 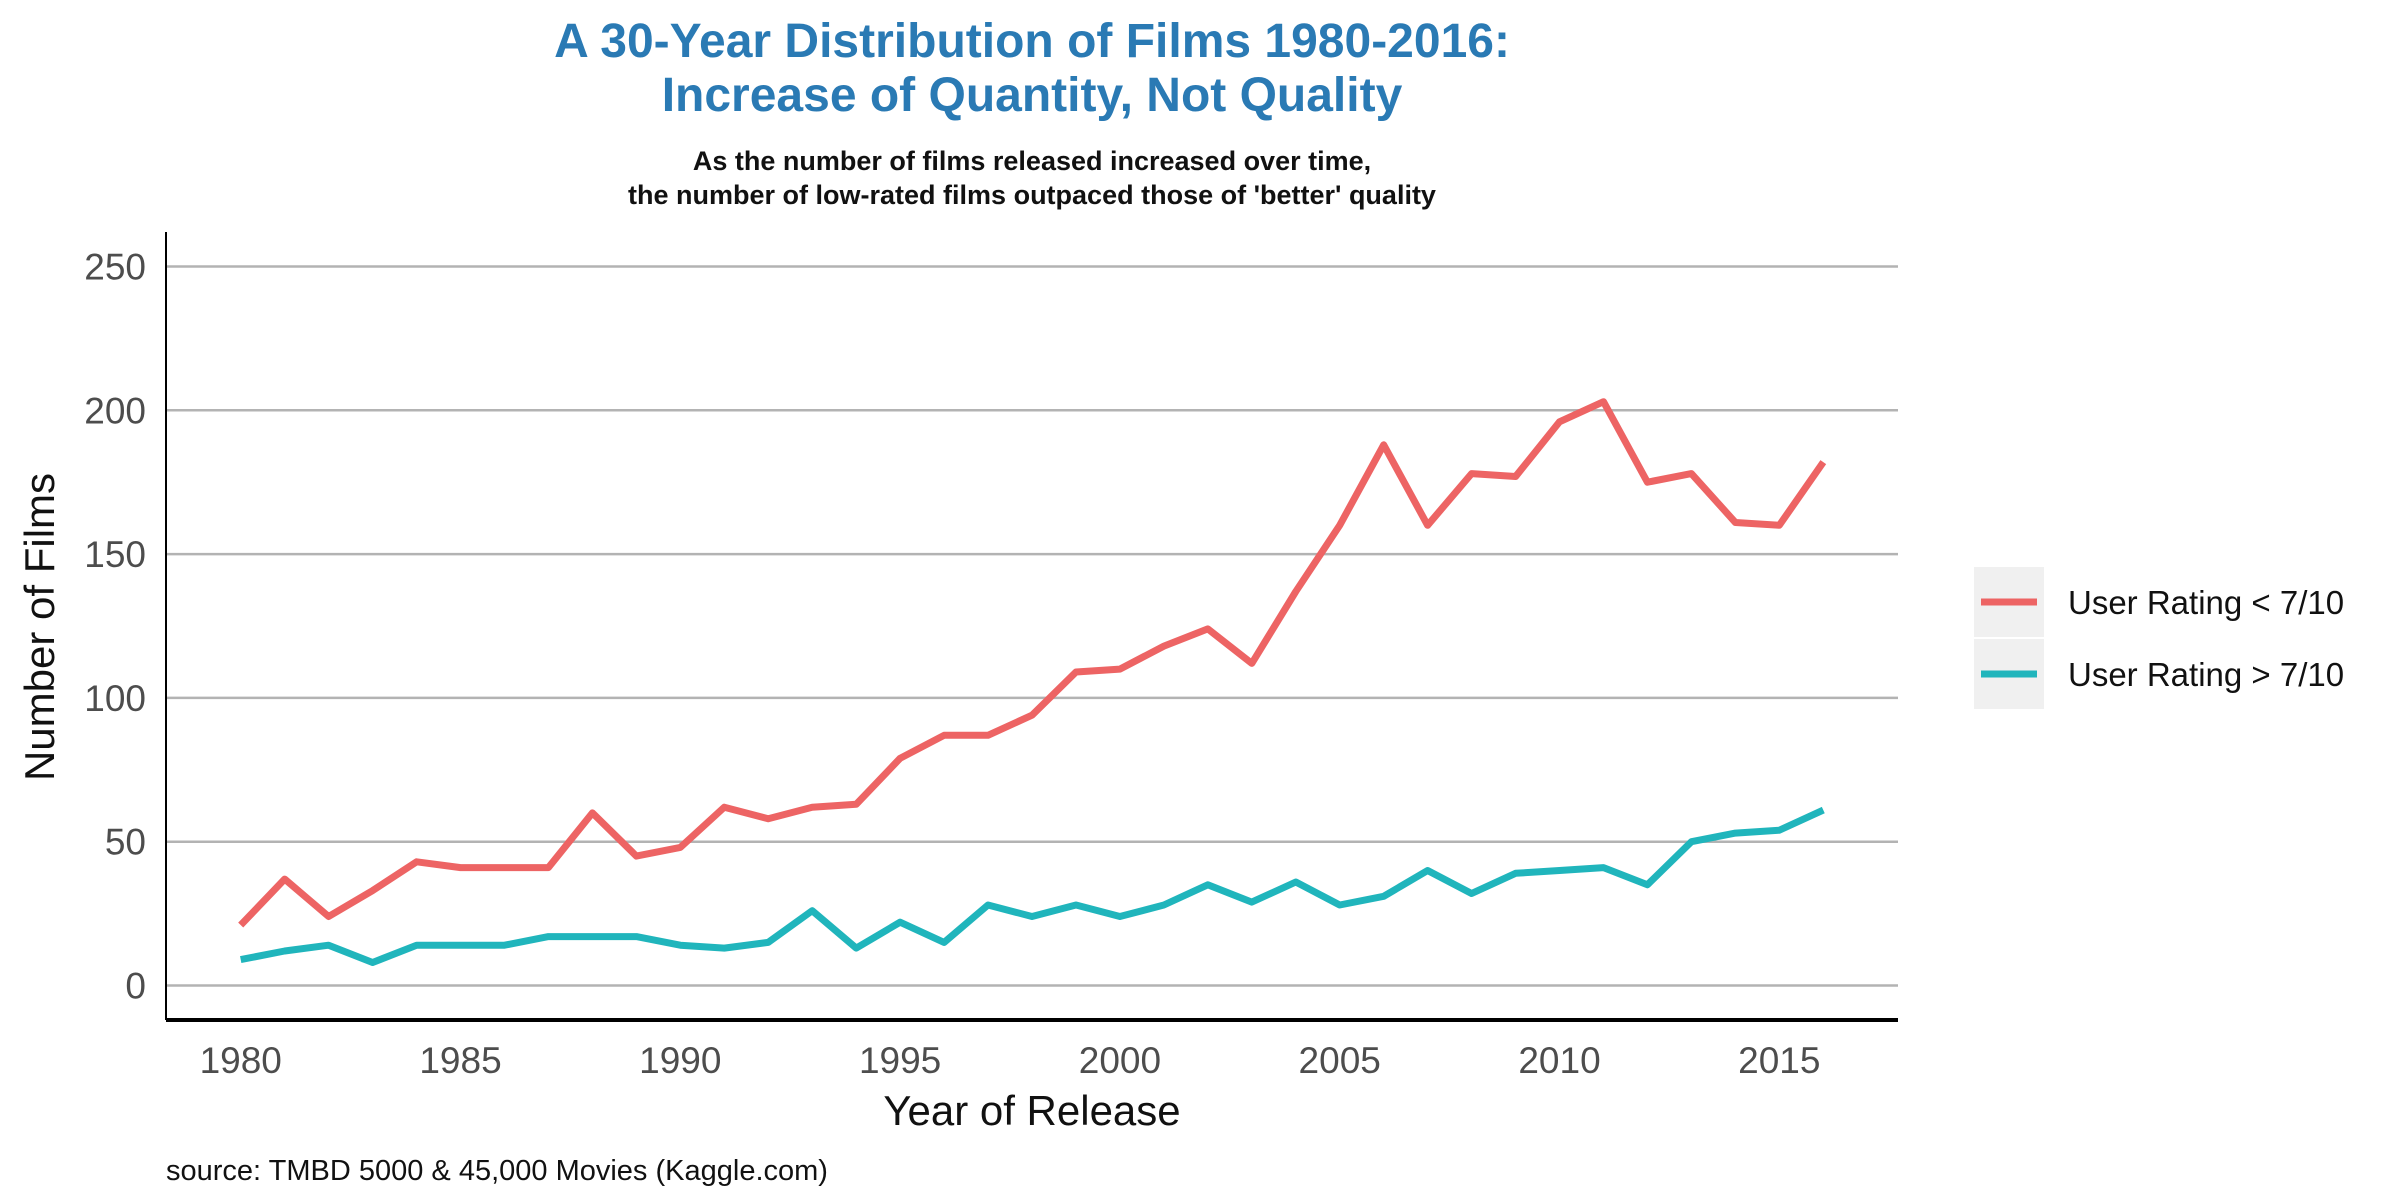 I want to click on x-tick-label-1980: 1980, so click(x=241, y=1060).